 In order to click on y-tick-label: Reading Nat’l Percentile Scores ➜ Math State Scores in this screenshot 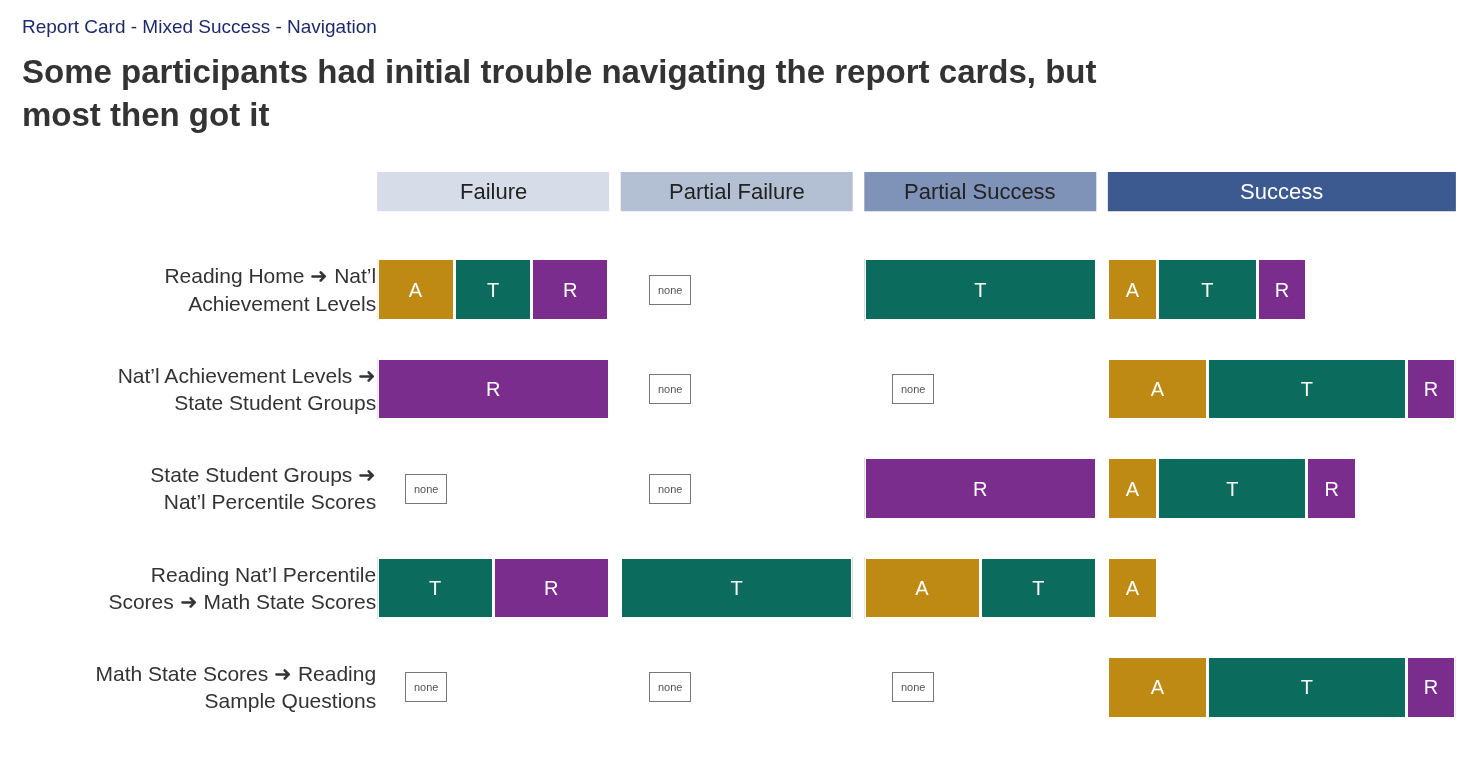, I will do `click(242, 587)`.